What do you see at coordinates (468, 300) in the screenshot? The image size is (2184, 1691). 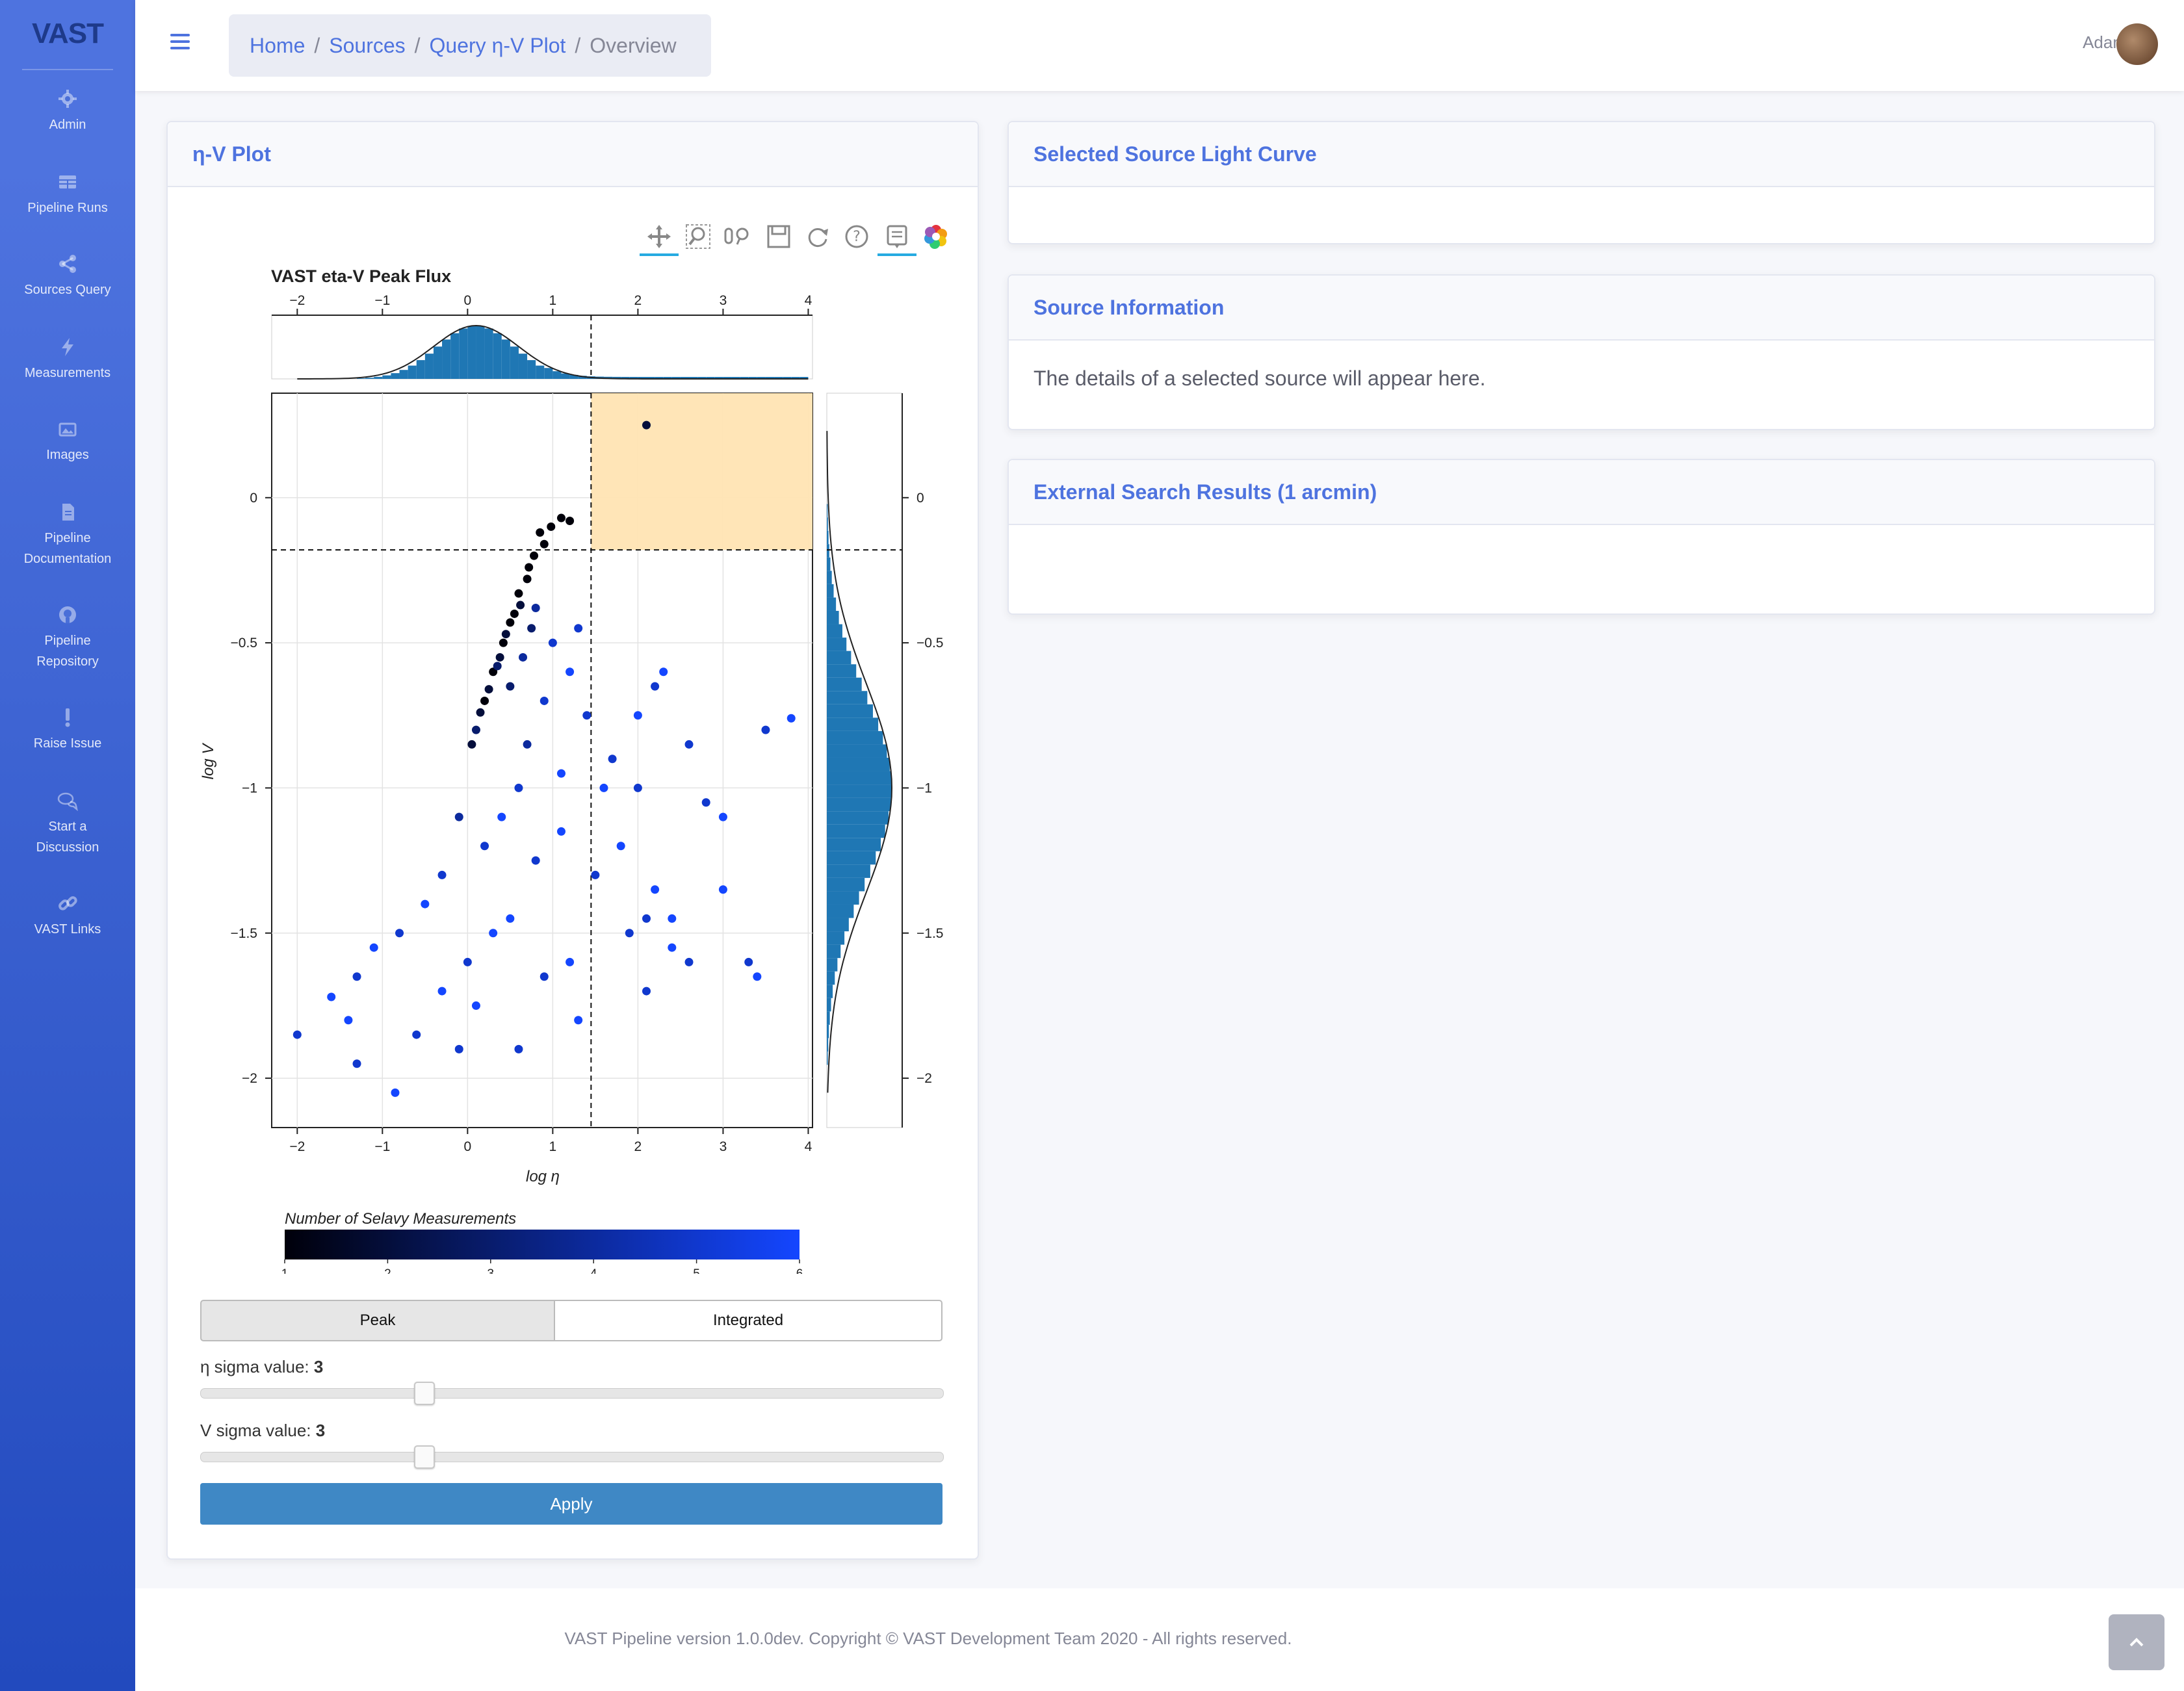 I see `top-x-tick-label: 0` at bounding box center [468, 300].